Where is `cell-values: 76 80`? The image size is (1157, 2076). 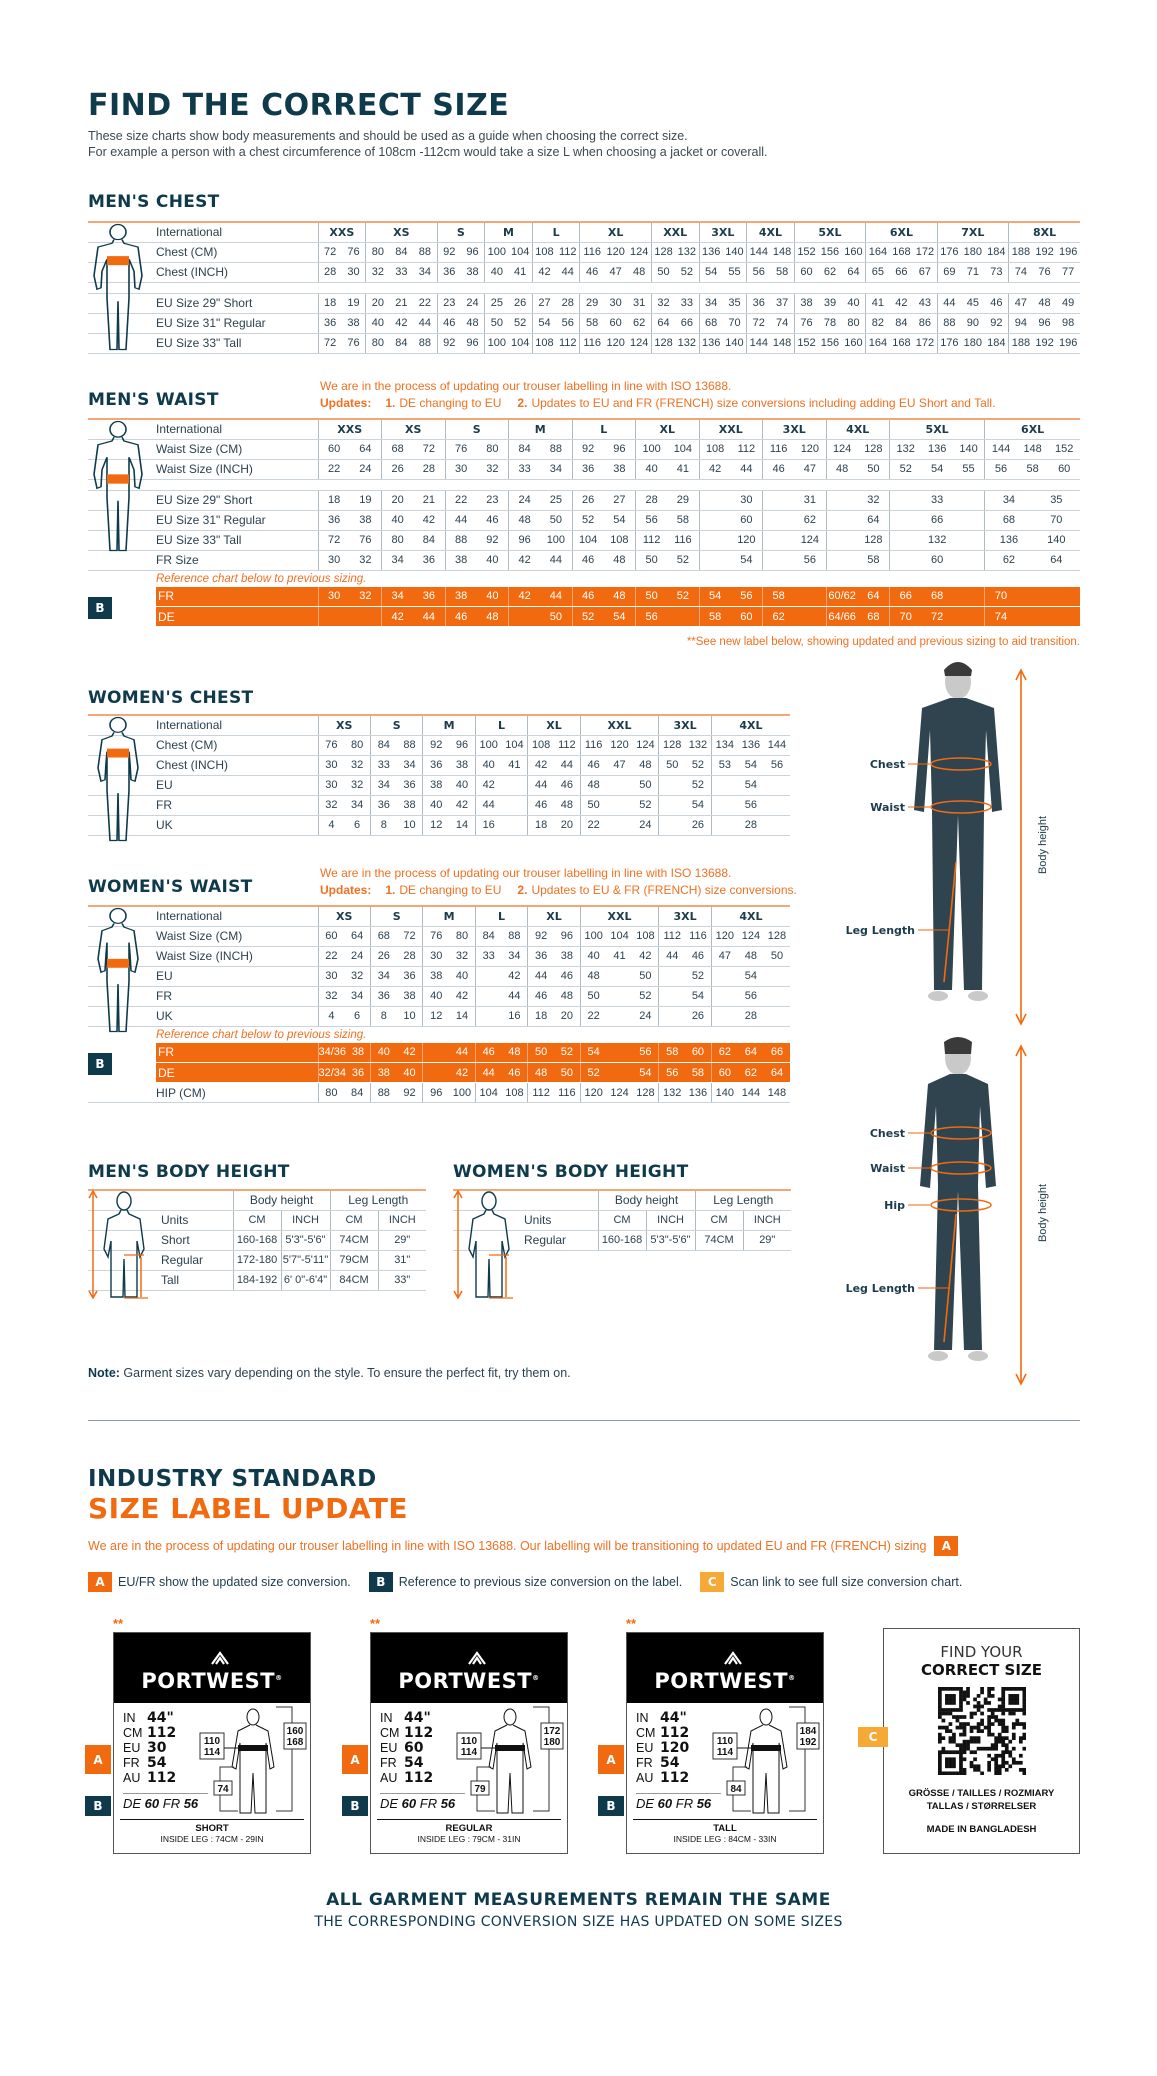 cell-values: 76 80 is located at coordinates (477, 449).